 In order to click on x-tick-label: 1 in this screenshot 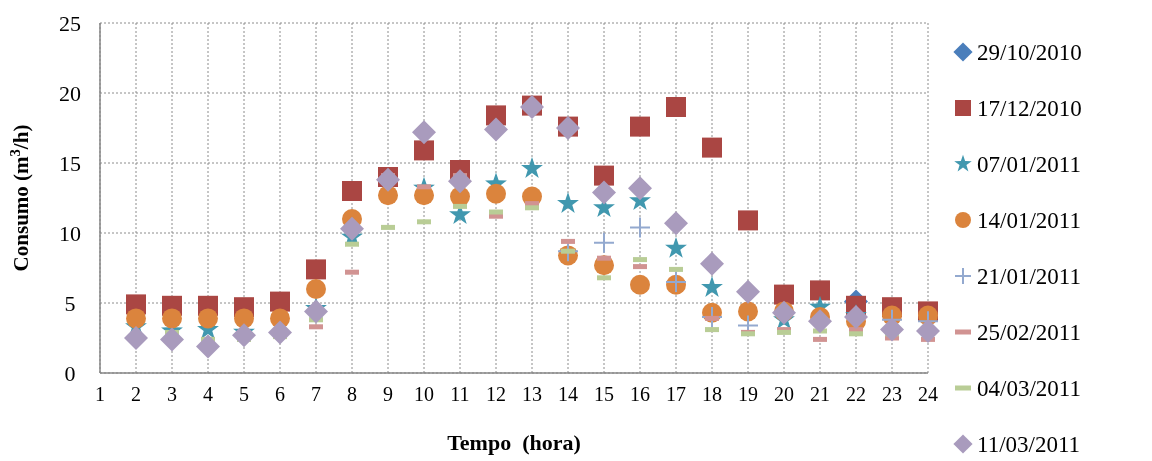, I will do `click(100, 394)`.